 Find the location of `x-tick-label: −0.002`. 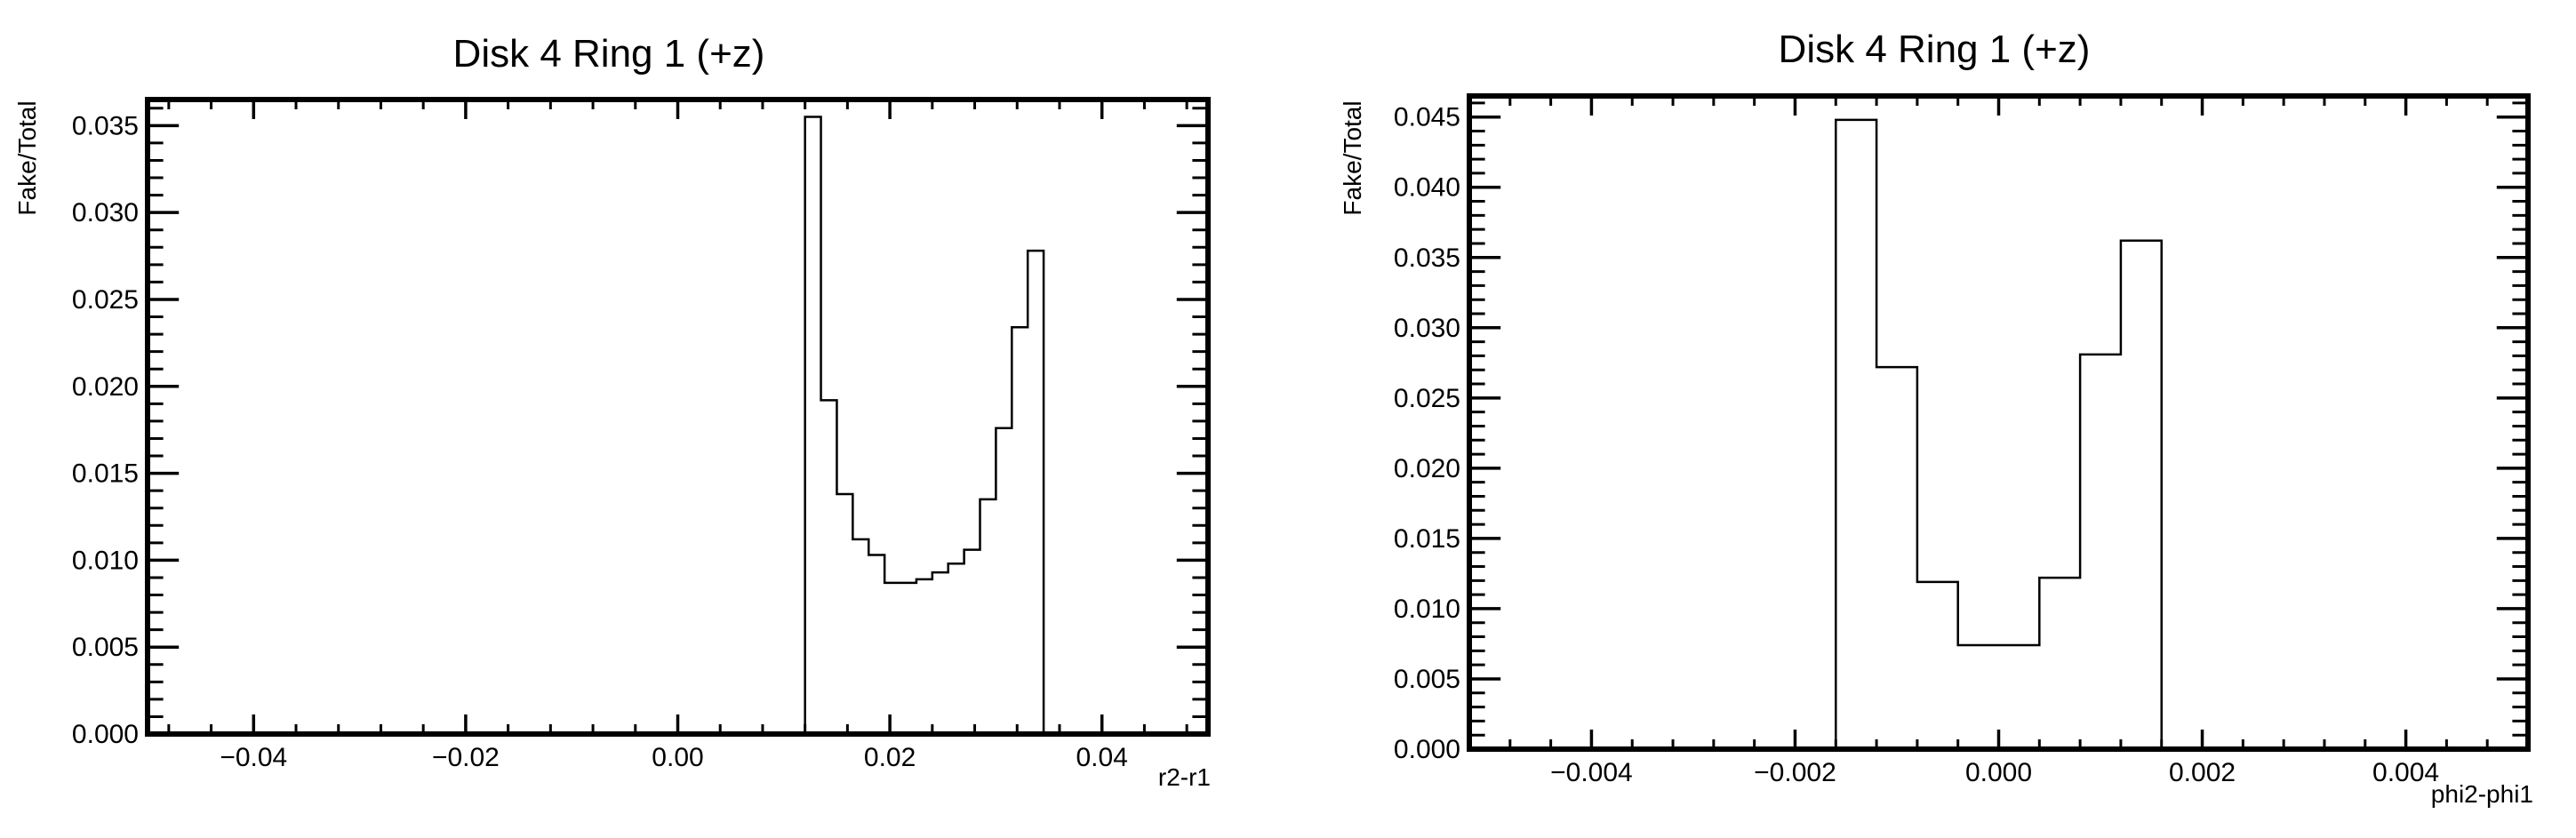

x-tick-label: −0.002 is located at coordinates (1795, 773).